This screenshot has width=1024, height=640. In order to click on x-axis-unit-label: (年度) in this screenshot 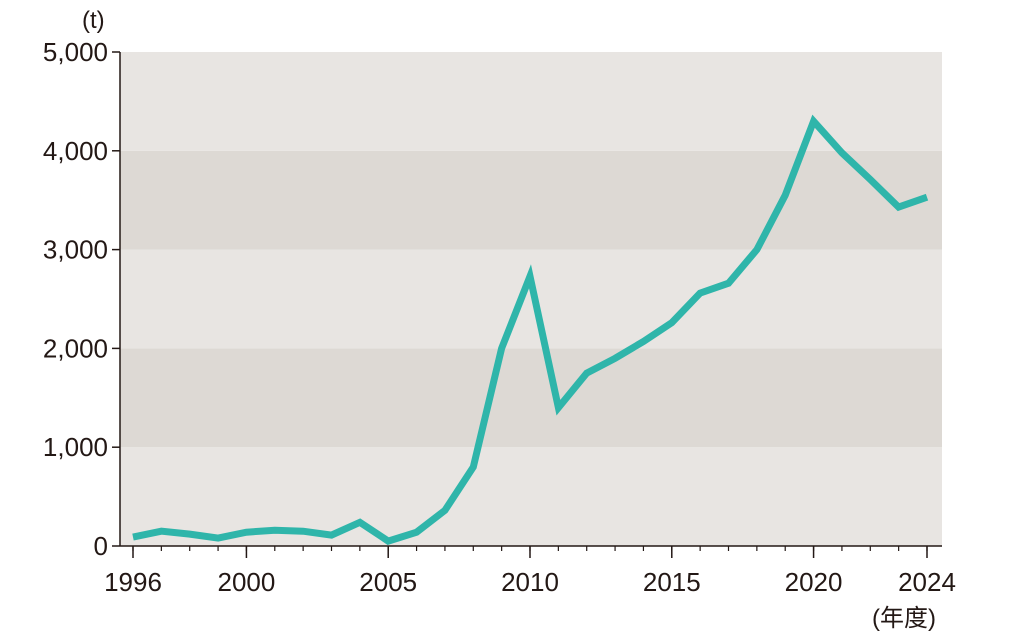, I will do `click(904, 618)`.